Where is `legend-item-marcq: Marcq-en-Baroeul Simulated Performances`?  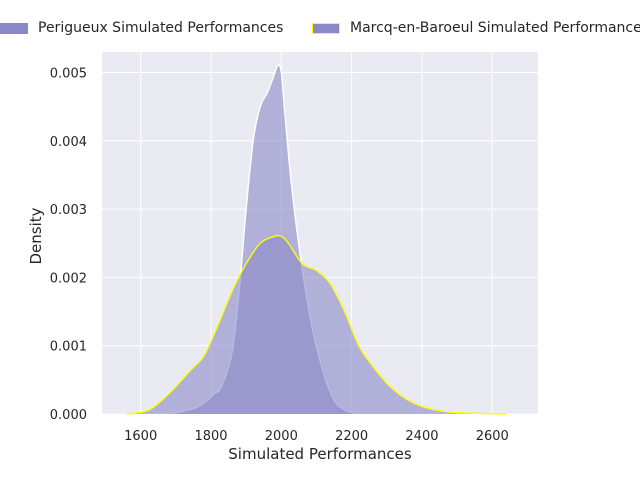
legend-item-marcq: Marcq-en-Baroeul Simulated Performances is located at coordinates (476, 28).